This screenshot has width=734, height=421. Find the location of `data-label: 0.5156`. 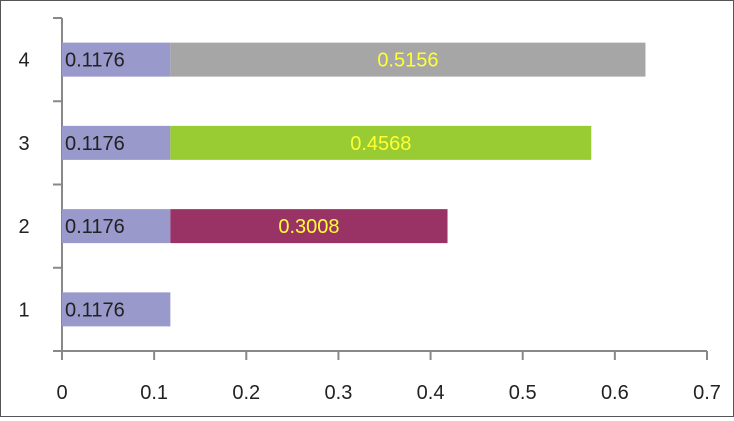

data-label: 0.5156 is located at coordinates (407, 61).